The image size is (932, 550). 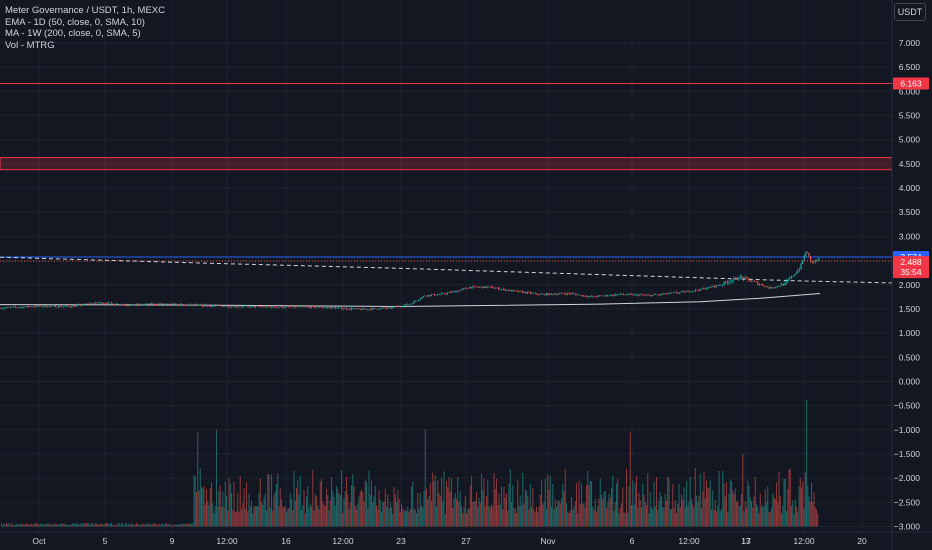 What do you see at coordinates (910, 12) in the screenshot?
I see `currency-button: USDT` at bounding box center [910, 12].